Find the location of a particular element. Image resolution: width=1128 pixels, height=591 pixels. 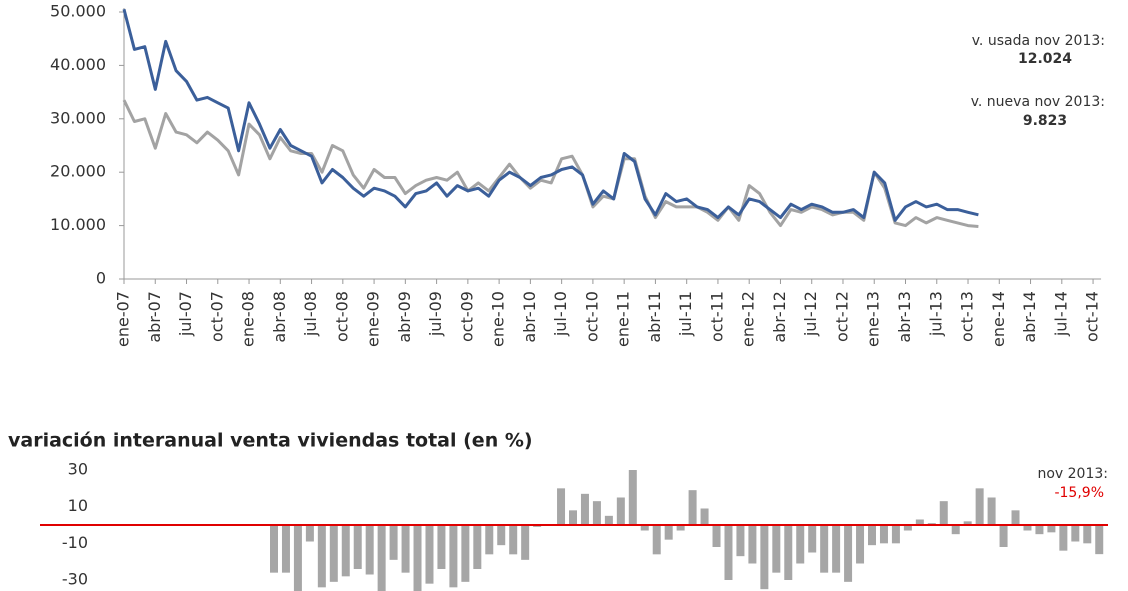

x-tick-label: ene-12 is located at coordinates (748, 319).